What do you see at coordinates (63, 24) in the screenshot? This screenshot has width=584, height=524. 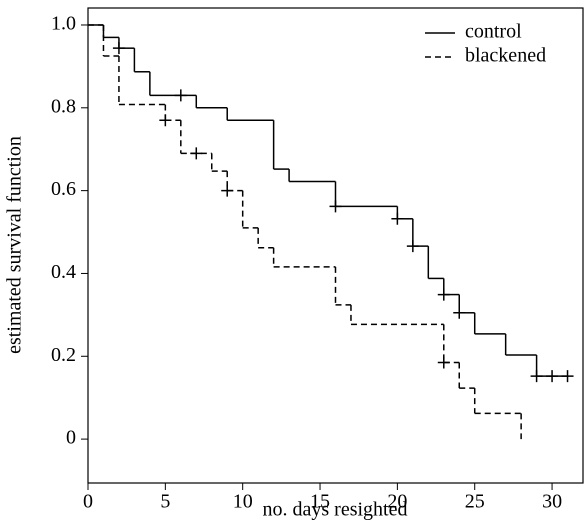 I see `y-tick-label: 1.0` at bounding box center [63, 24].